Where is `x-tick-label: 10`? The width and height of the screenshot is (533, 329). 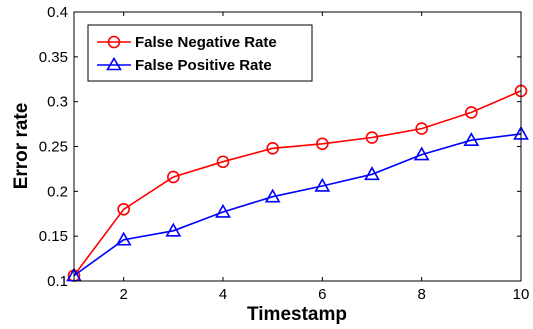 x-tick-label: 10 is located at coordinates (521, 294).